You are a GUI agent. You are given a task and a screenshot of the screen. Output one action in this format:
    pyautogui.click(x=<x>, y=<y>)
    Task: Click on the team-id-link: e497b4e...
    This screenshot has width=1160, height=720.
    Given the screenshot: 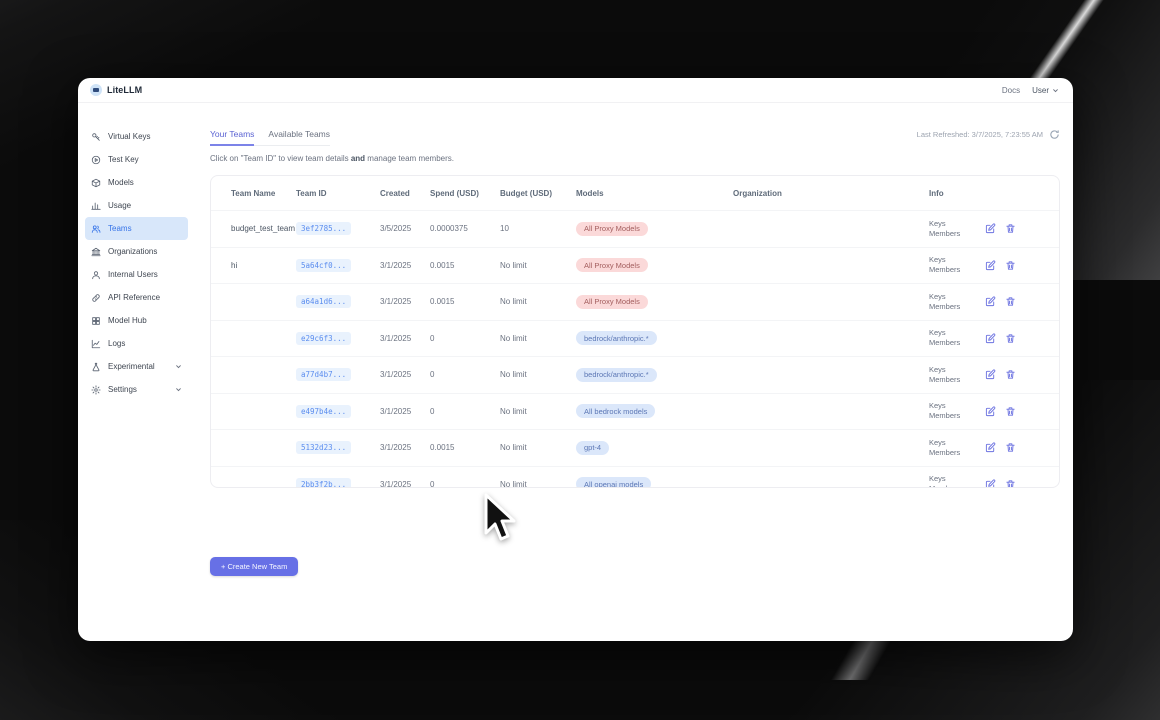 What is the action you would take?
    pyautogui.click(x=324, y=411)
    